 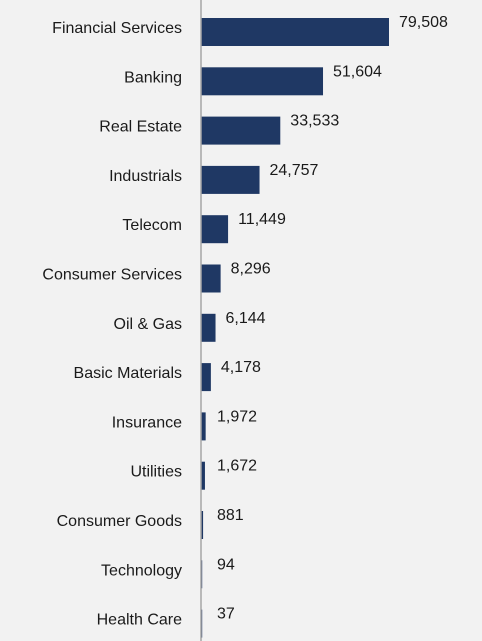 What do you see at coordinates (147, 422) in the screenshot?
I see `category-tick-label: Insurance` at bounding box center [147, 422].